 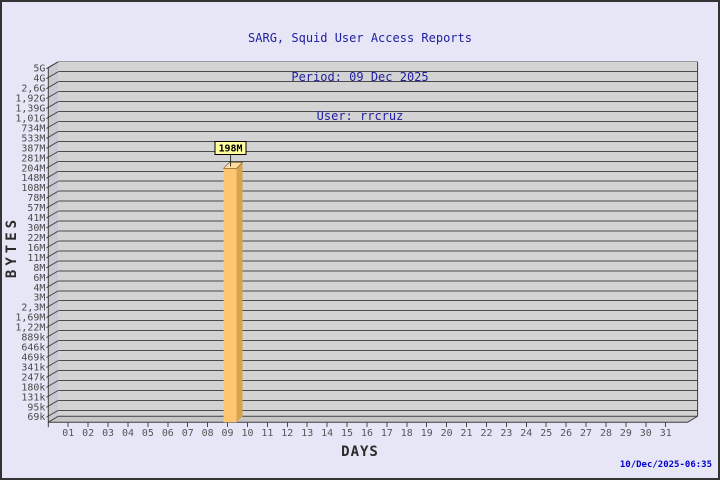 What do you see at coordinates (36, 198) in the screenshot?
I see `y-tick-label: 78M` at bounding box center [36, 198].